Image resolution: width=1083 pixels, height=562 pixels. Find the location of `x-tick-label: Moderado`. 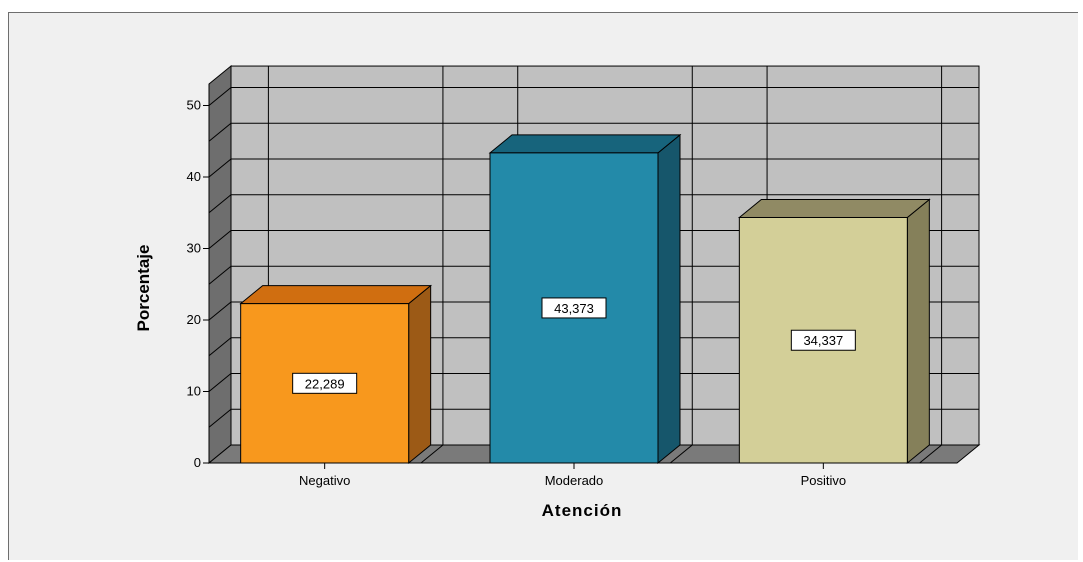

x-tick-label: Moderado is located at coordinates (574, 480).